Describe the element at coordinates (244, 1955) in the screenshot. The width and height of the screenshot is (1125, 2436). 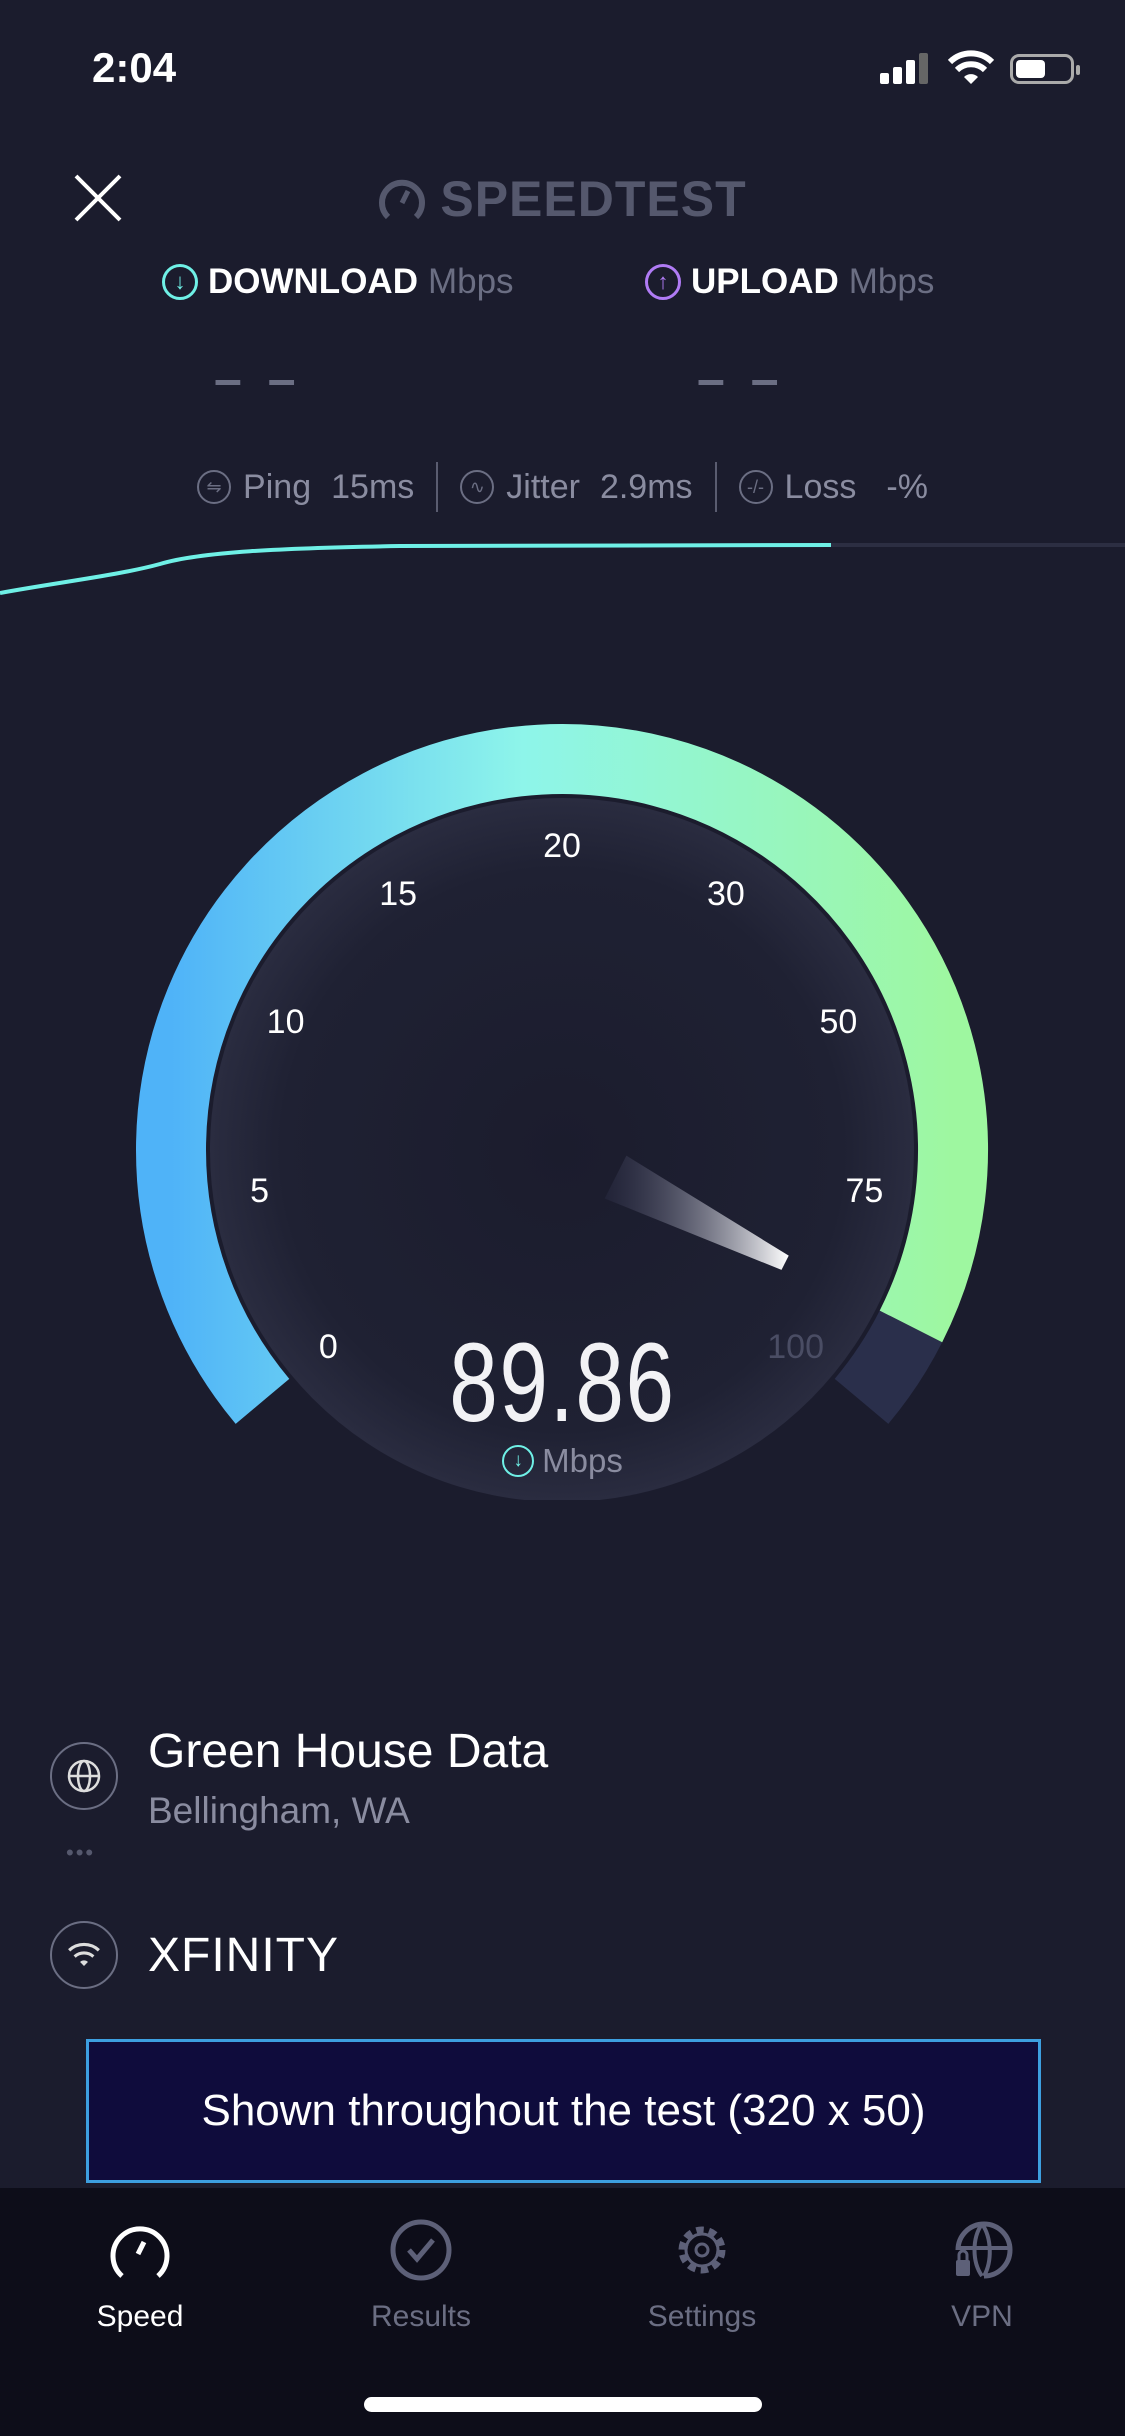
I see `isp-name: XFINITY` at that location.